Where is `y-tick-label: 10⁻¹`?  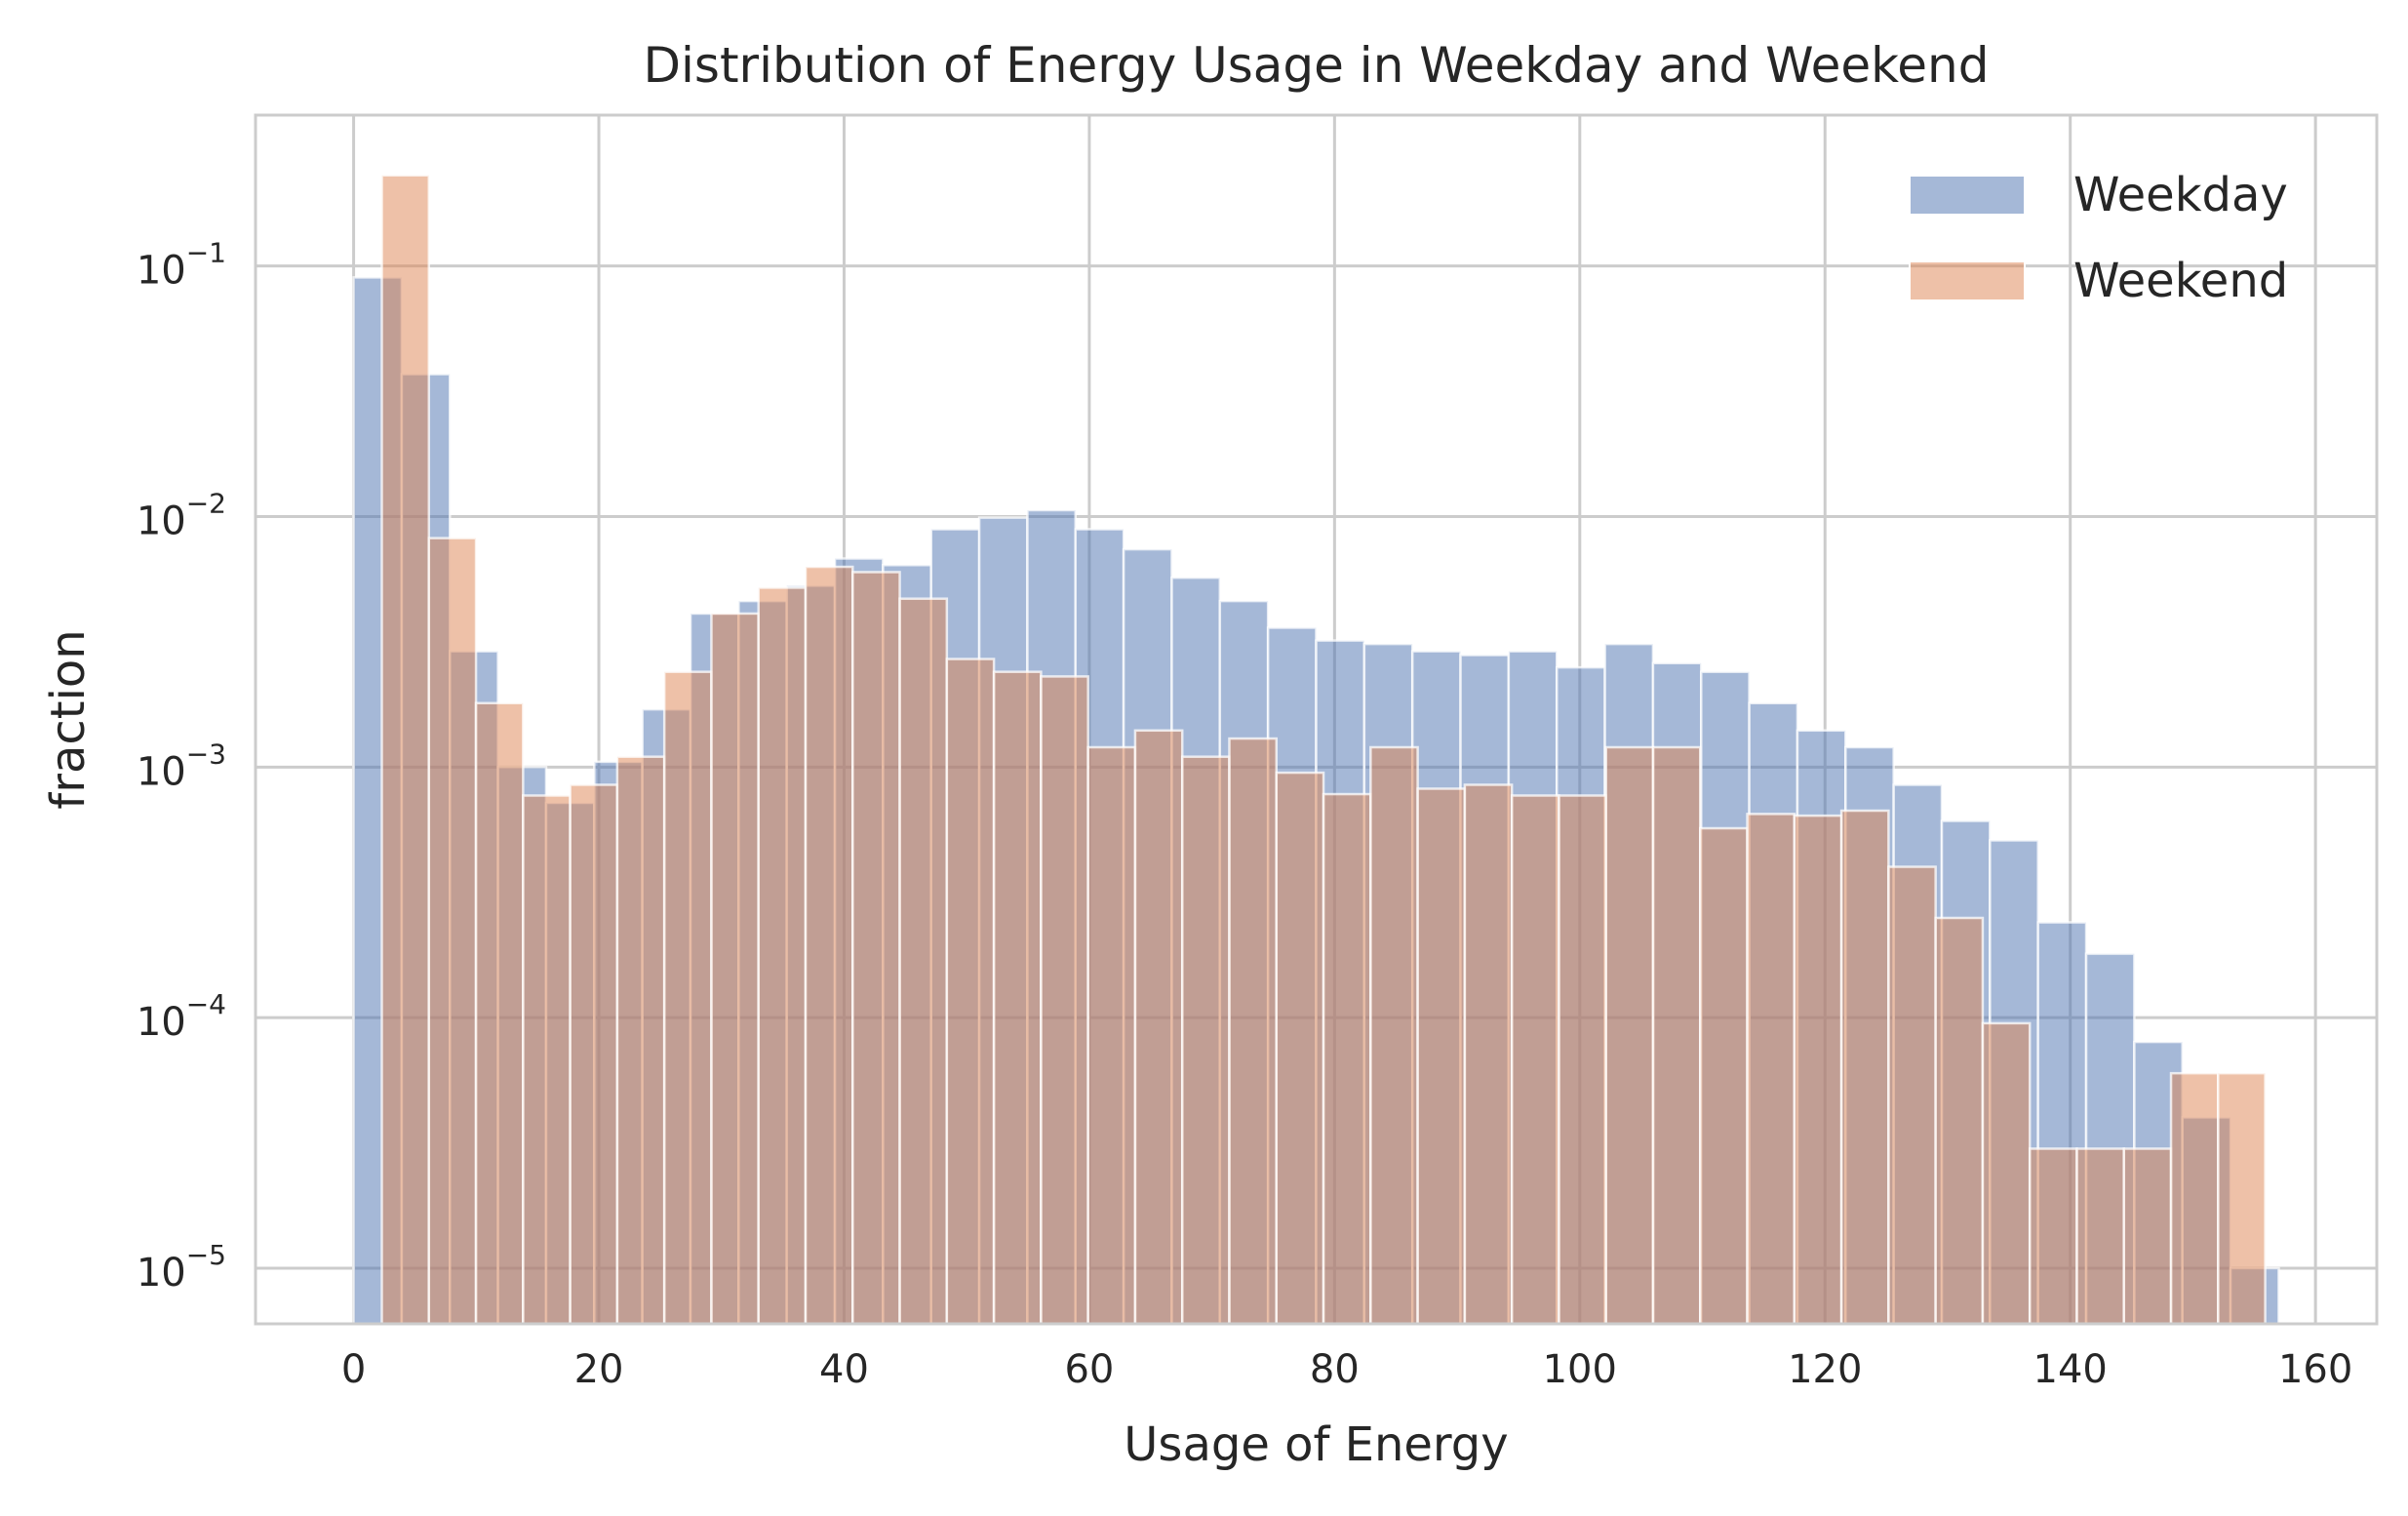
y-tick-label: 10⁻¹ is located at coordinates (181, 265).